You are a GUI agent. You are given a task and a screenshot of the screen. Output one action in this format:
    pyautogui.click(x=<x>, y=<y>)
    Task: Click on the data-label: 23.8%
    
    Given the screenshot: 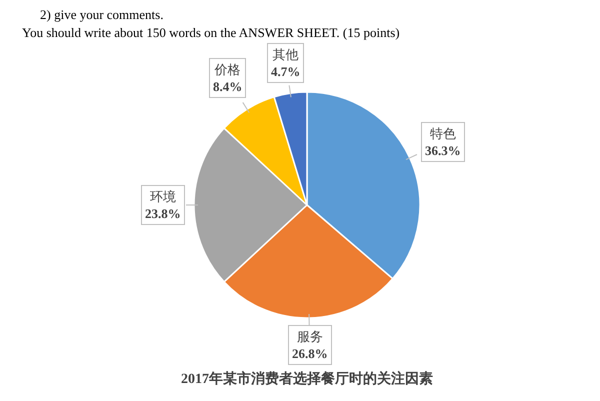 What is the action you would take?
    pyautogui.click(x=163, y=213)
    